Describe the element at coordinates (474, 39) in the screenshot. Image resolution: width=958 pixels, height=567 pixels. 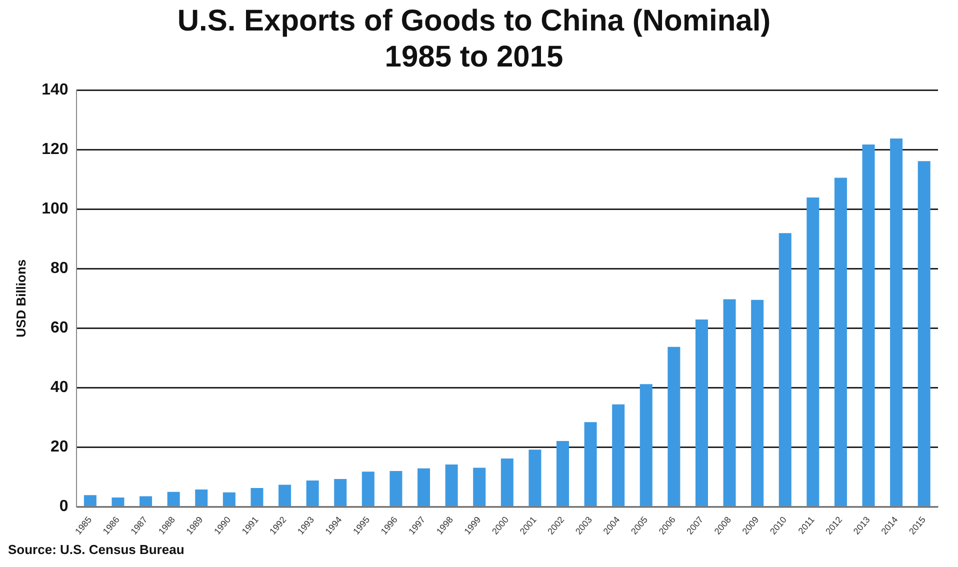
I see `chart-title: U.S. Exports of Goods to China (Nominal) 1985 to 2015` at that location.